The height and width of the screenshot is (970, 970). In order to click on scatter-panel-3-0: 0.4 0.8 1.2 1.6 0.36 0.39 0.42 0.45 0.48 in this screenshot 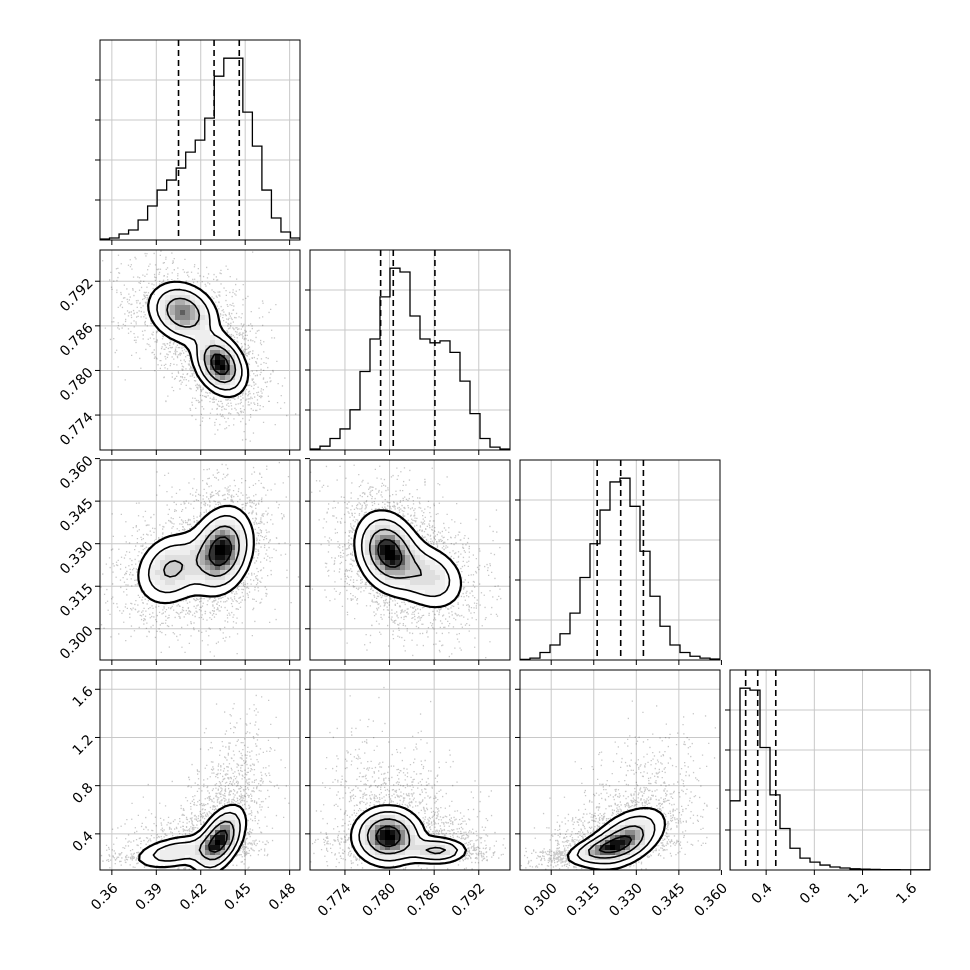, I will do `click(185, 791)`.